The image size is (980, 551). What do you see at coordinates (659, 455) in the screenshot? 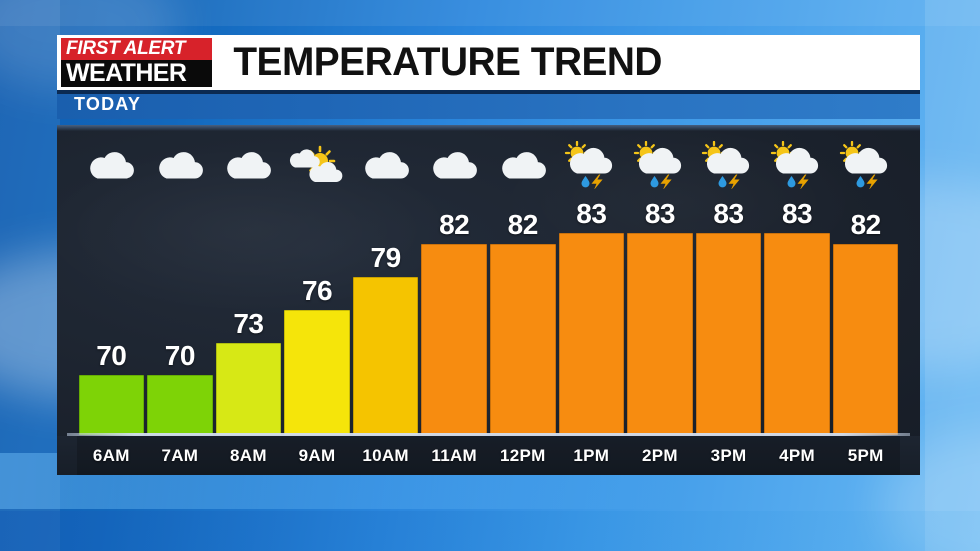
I see `time-label: 2PM` at bounding box center [659, 455].